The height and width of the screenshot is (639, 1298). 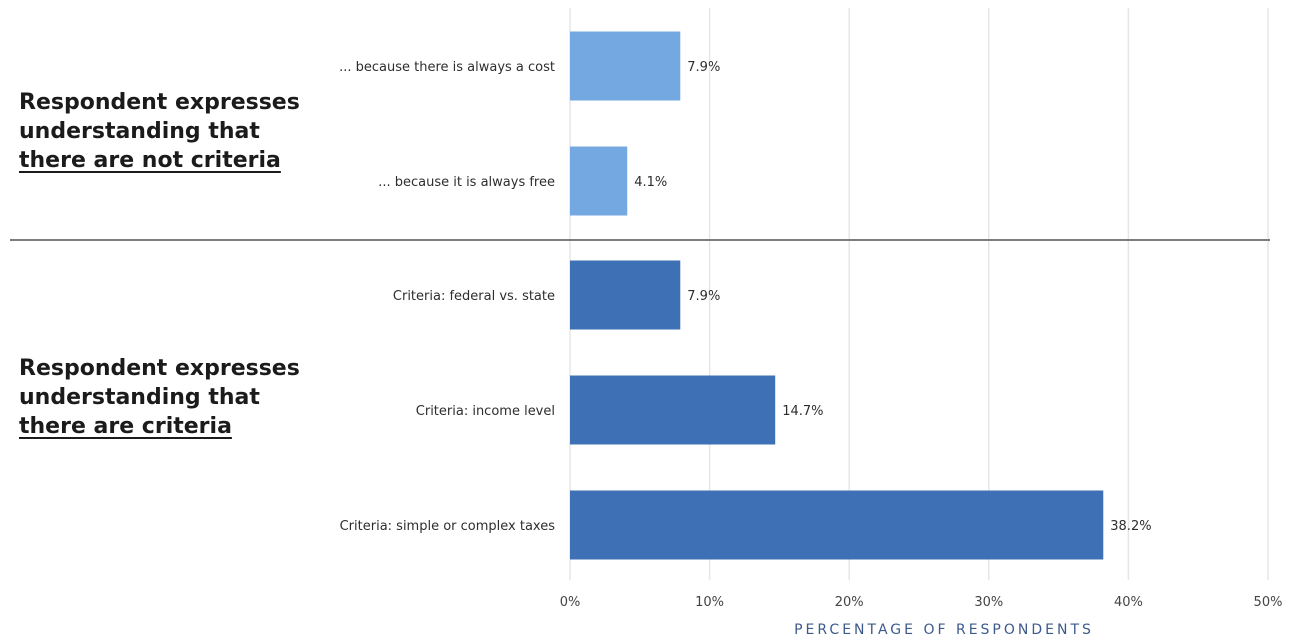 What do you see at coordinates (447, 67) in the screenshot?
I see `category-label: ... because there is always a cost` at bounding box center [447, 67].